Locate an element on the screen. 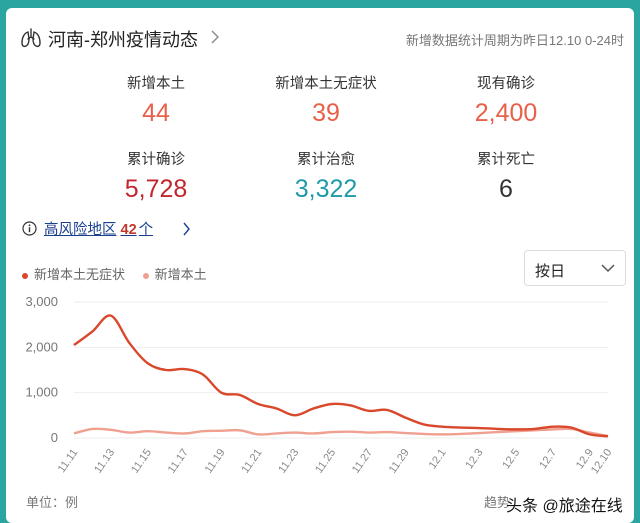 Image resolution: width=640 pixels, height=523 pixels. stat-period-note: 新增数据统计周期为昨日12.10 0-24时 is located at coordinates (514, 40).